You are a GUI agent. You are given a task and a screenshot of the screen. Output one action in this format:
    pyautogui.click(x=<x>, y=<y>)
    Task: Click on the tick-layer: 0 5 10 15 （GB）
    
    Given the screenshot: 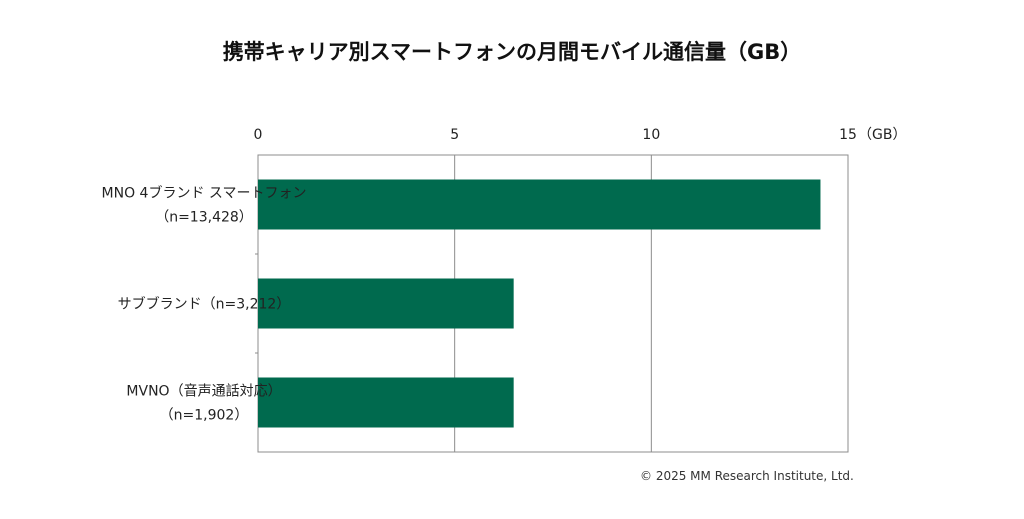 What is the action you would take?
    pyautogui.click(x=580, y=135)
    